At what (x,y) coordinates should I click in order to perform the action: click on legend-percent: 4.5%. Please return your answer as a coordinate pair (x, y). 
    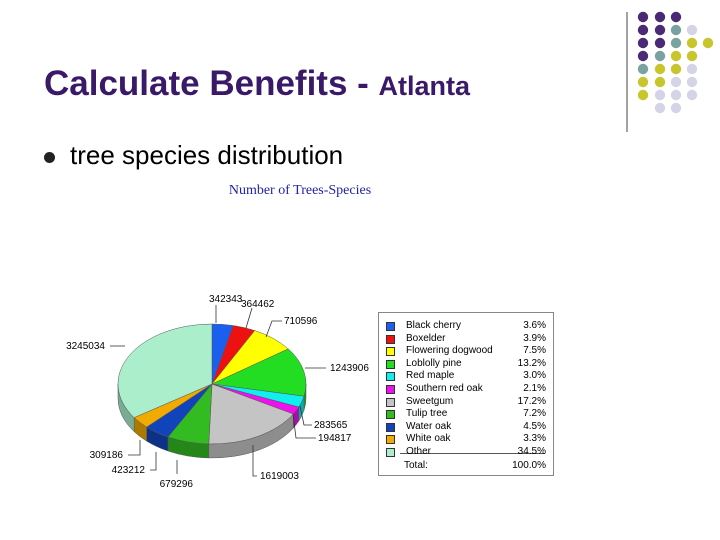
    Looking at the image, I should click on (534, 426).